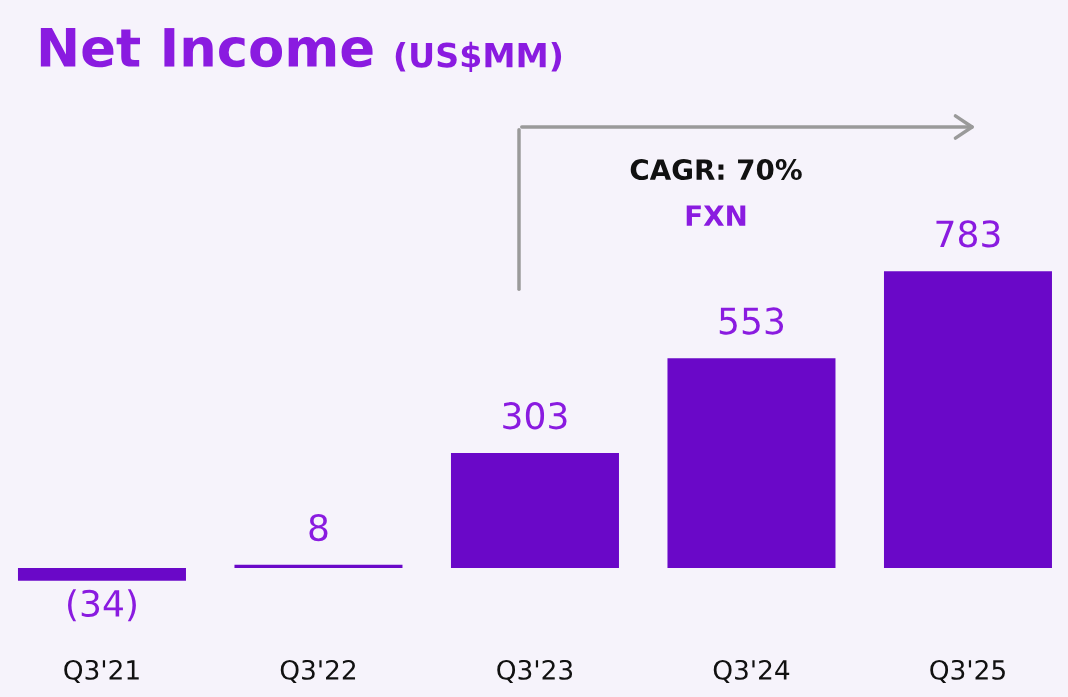 This screenshot has height=697, width=1068. I want to click on x-tick-label: Q3'24, so click(751, 671).